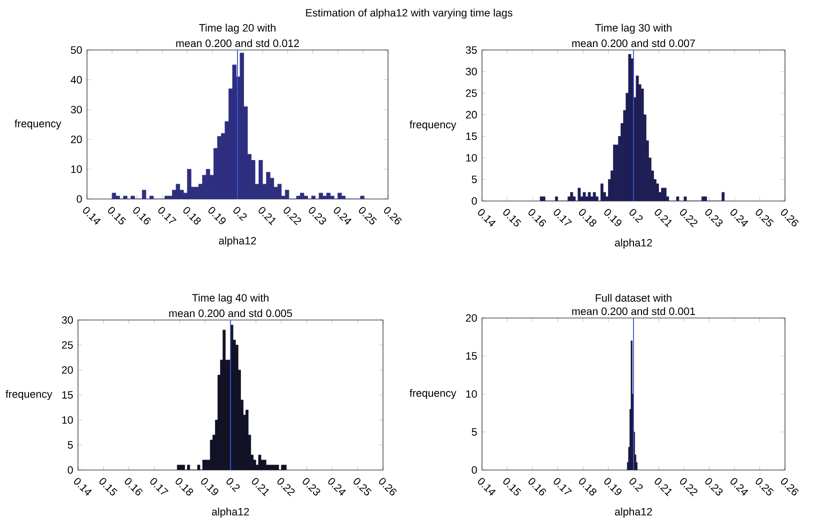 This screenshot has width=818, height=528. Describe the element at coordinates (76, 80) in the screenshot. I see `y-tick-label: 40` at that location.